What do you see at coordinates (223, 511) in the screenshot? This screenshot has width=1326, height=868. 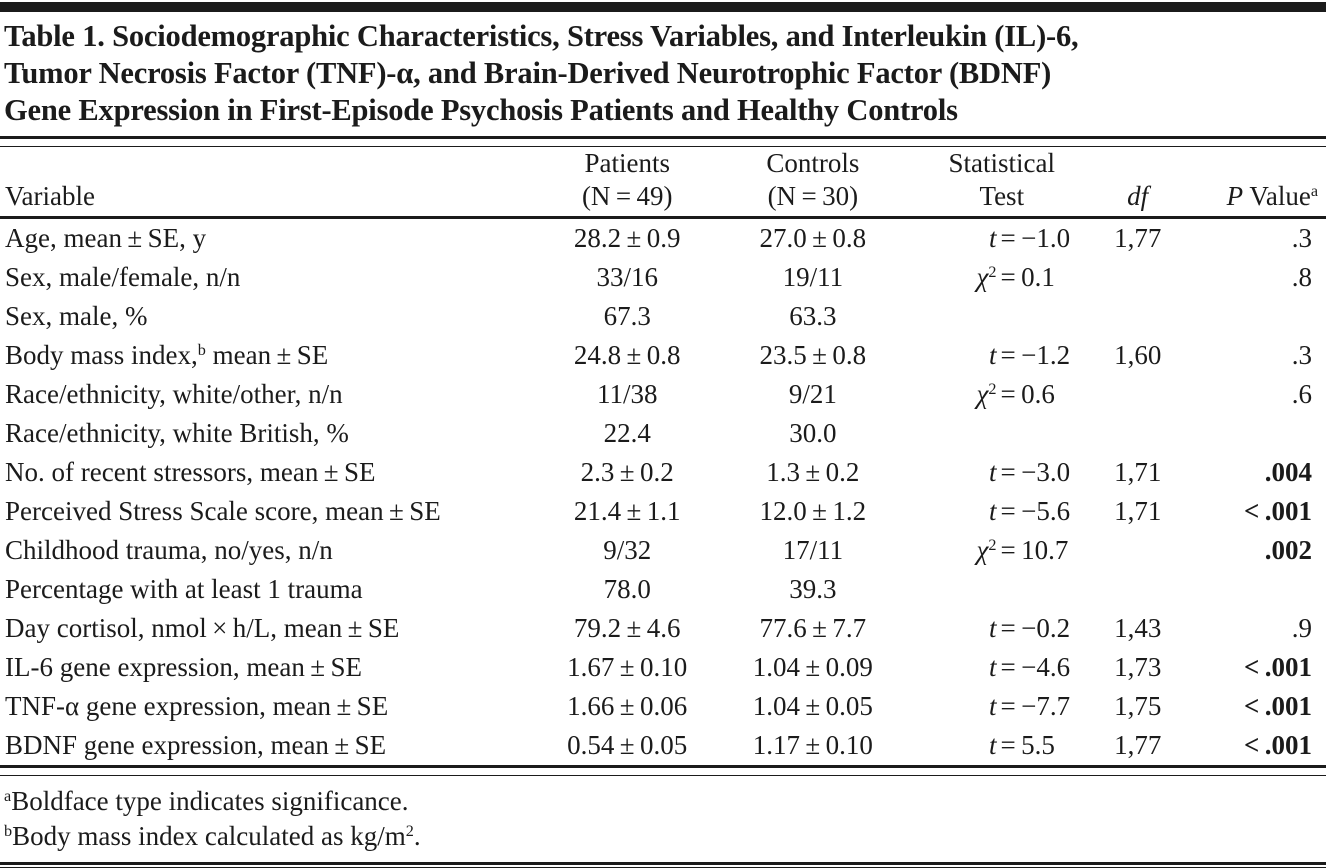 I see `text-segment: Perceived Stress Scale score, mean ± SE` at bounding box center [223, 511].